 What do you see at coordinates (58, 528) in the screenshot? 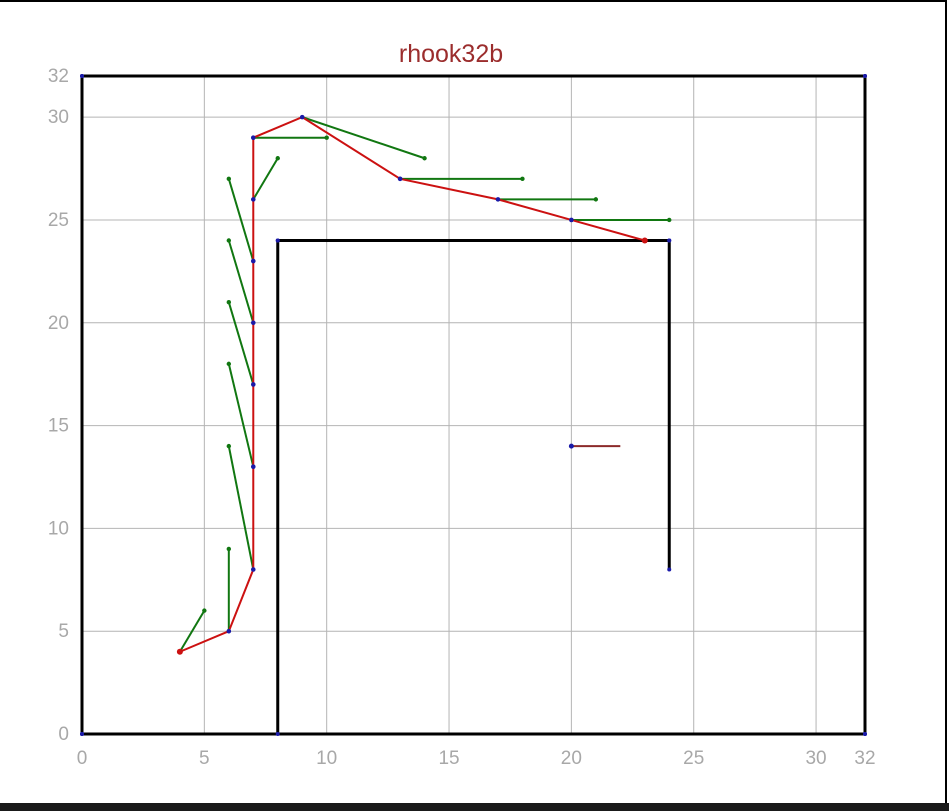
I see `y-tick-label: 10` at bounding box center [58, 528].